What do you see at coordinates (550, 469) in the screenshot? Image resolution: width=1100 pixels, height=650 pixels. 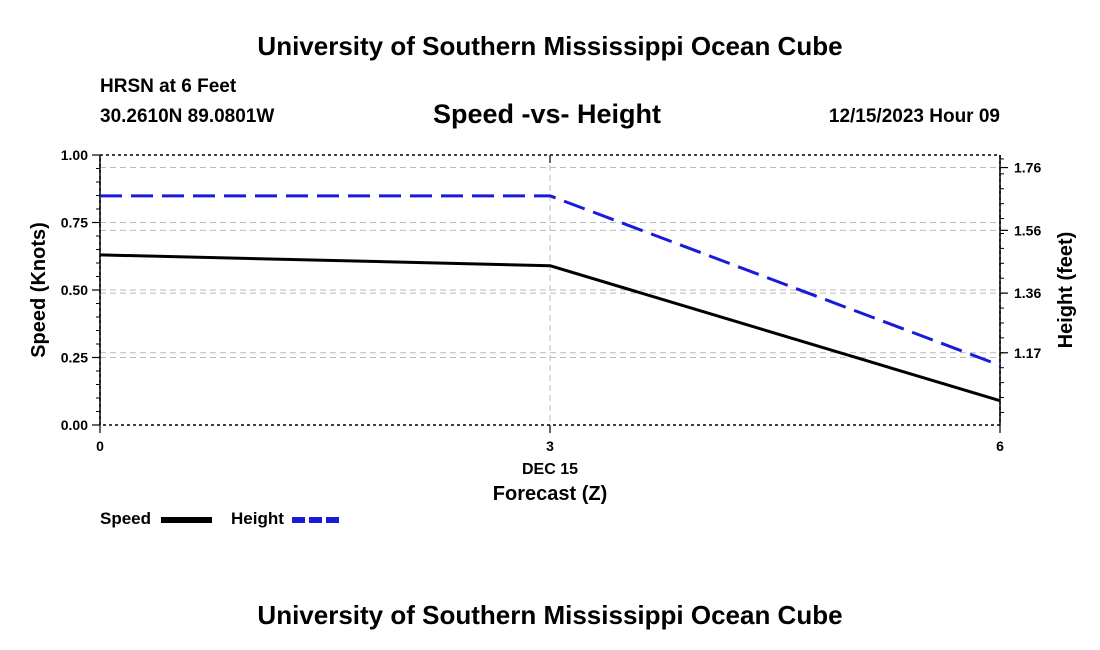 I see `x-date-label: DEC 15` at bounding box center [550, 469].